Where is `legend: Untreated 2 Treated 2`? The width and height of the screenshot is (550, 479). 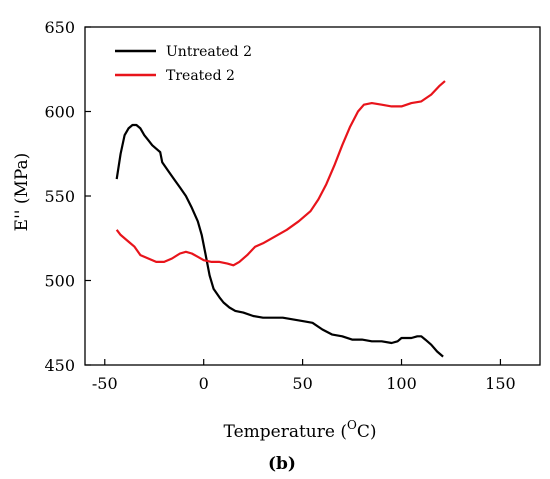
legend: Untreated 2 Treated 2 is located at coordinates (183, 64).